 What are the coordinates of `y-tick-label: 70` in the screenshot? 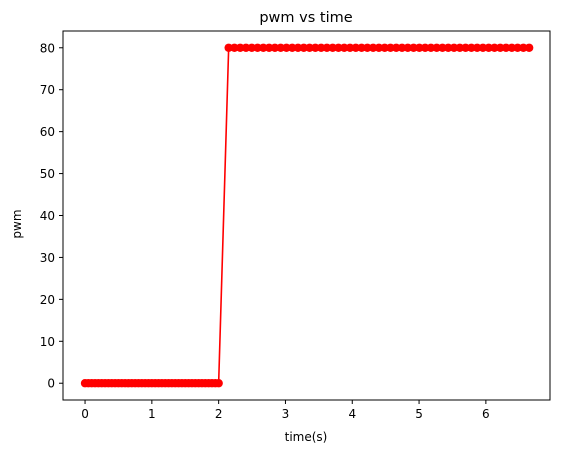 It's located at (47, 90).